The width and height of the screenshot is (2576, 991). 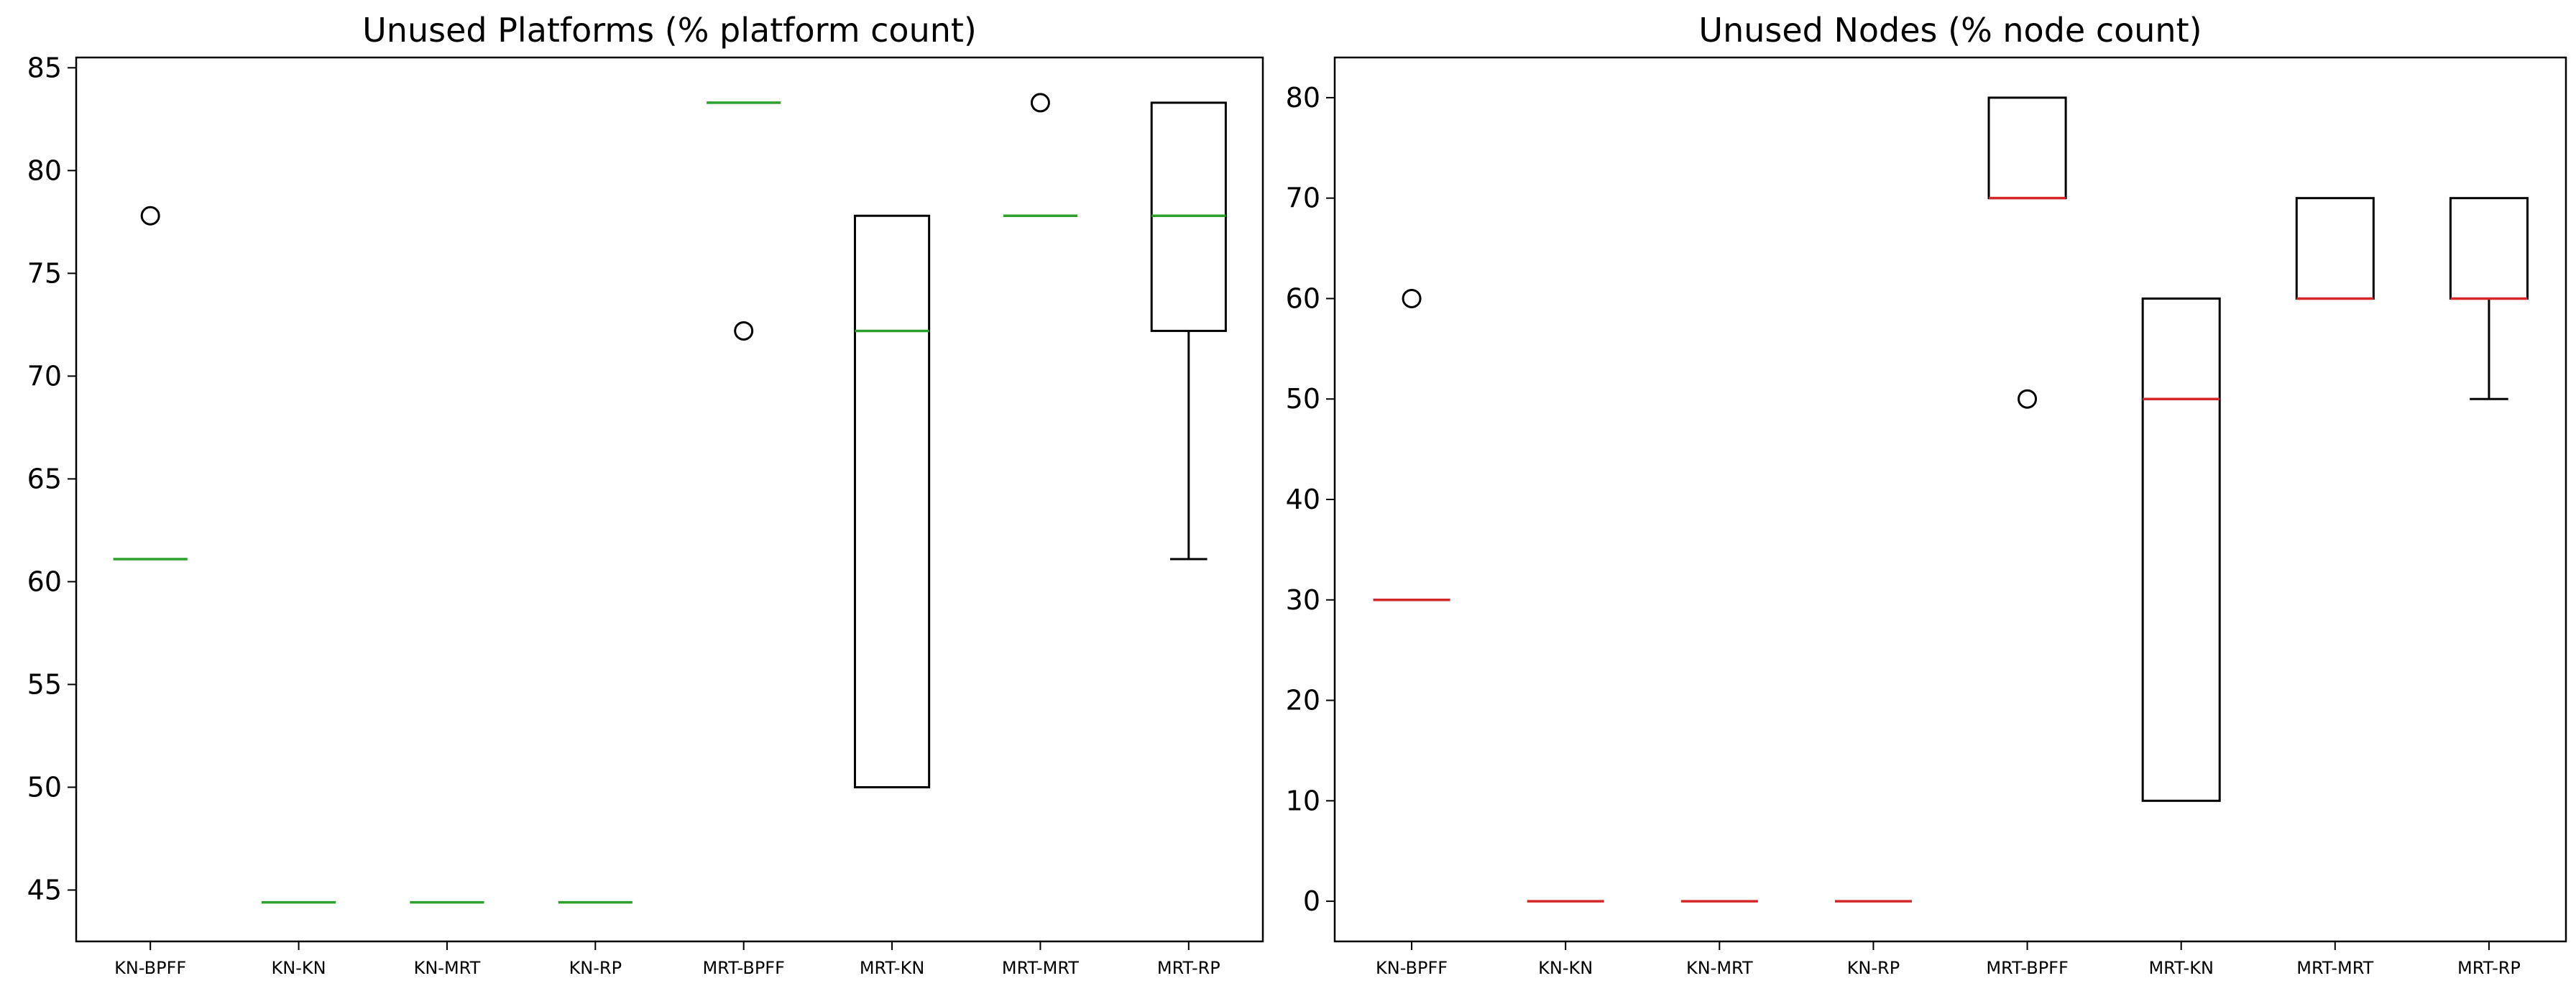 I want to click on y-tick-label: 85, so click(x=44, y=67).